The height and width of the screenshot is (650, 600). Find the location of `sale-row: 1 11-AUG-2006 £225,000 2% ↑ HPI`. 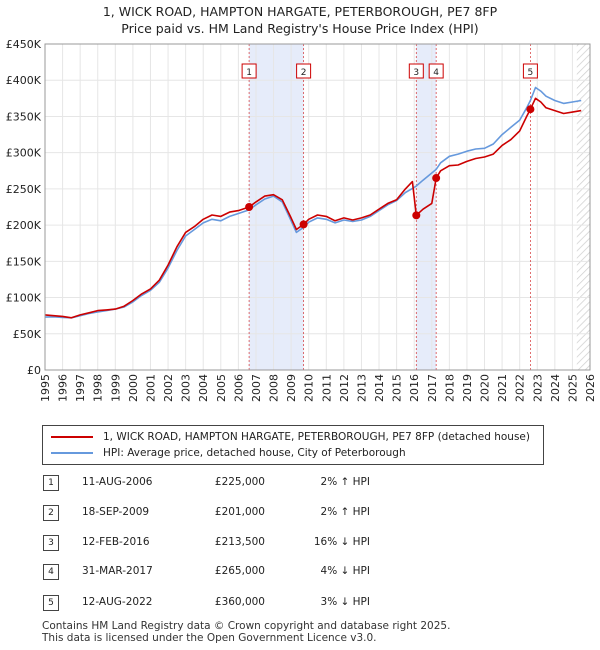

sale-row: 1 11-AUG-2006 £225,000 2% ↑ HPI is located at coordinates (300, 484).